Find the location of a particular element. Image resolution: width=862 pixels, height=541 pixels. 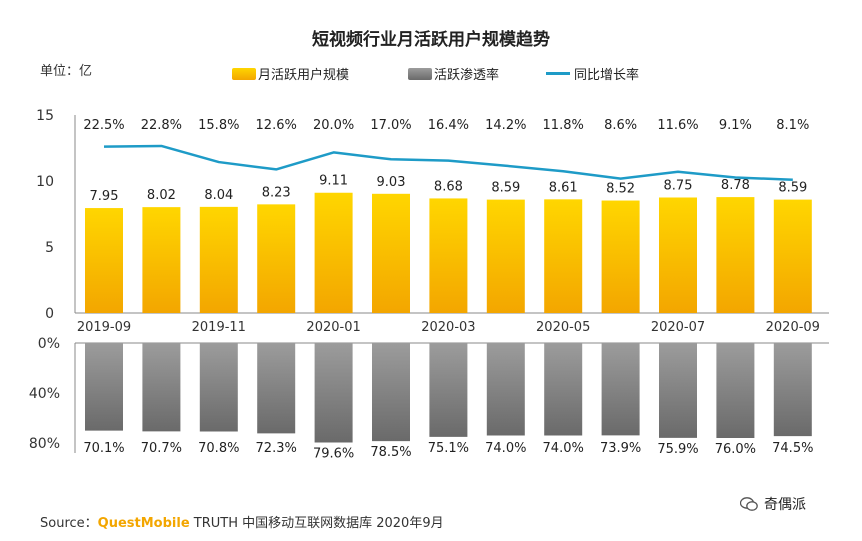

source-prefix: Source： is located at coordinates (69, 523).